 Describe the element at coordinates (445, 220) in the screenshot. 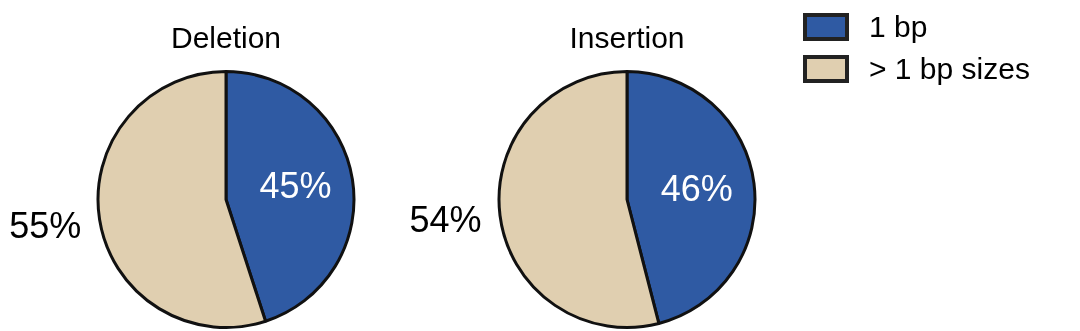

I see `data-label: 54%` at that location.